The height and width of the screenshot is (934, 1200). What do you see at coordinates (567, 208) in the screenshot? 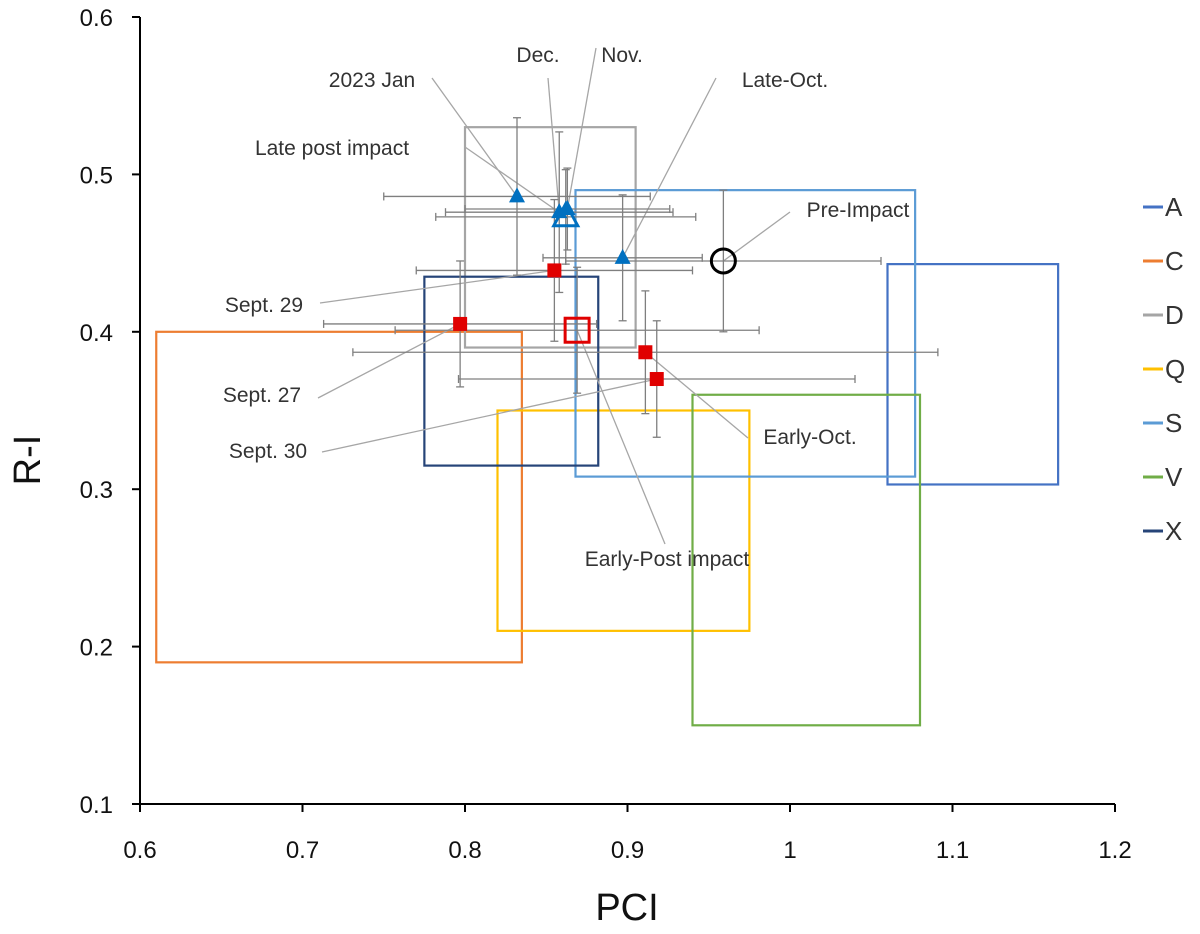
I see `nov-marker` at bounding box center [567, 208].